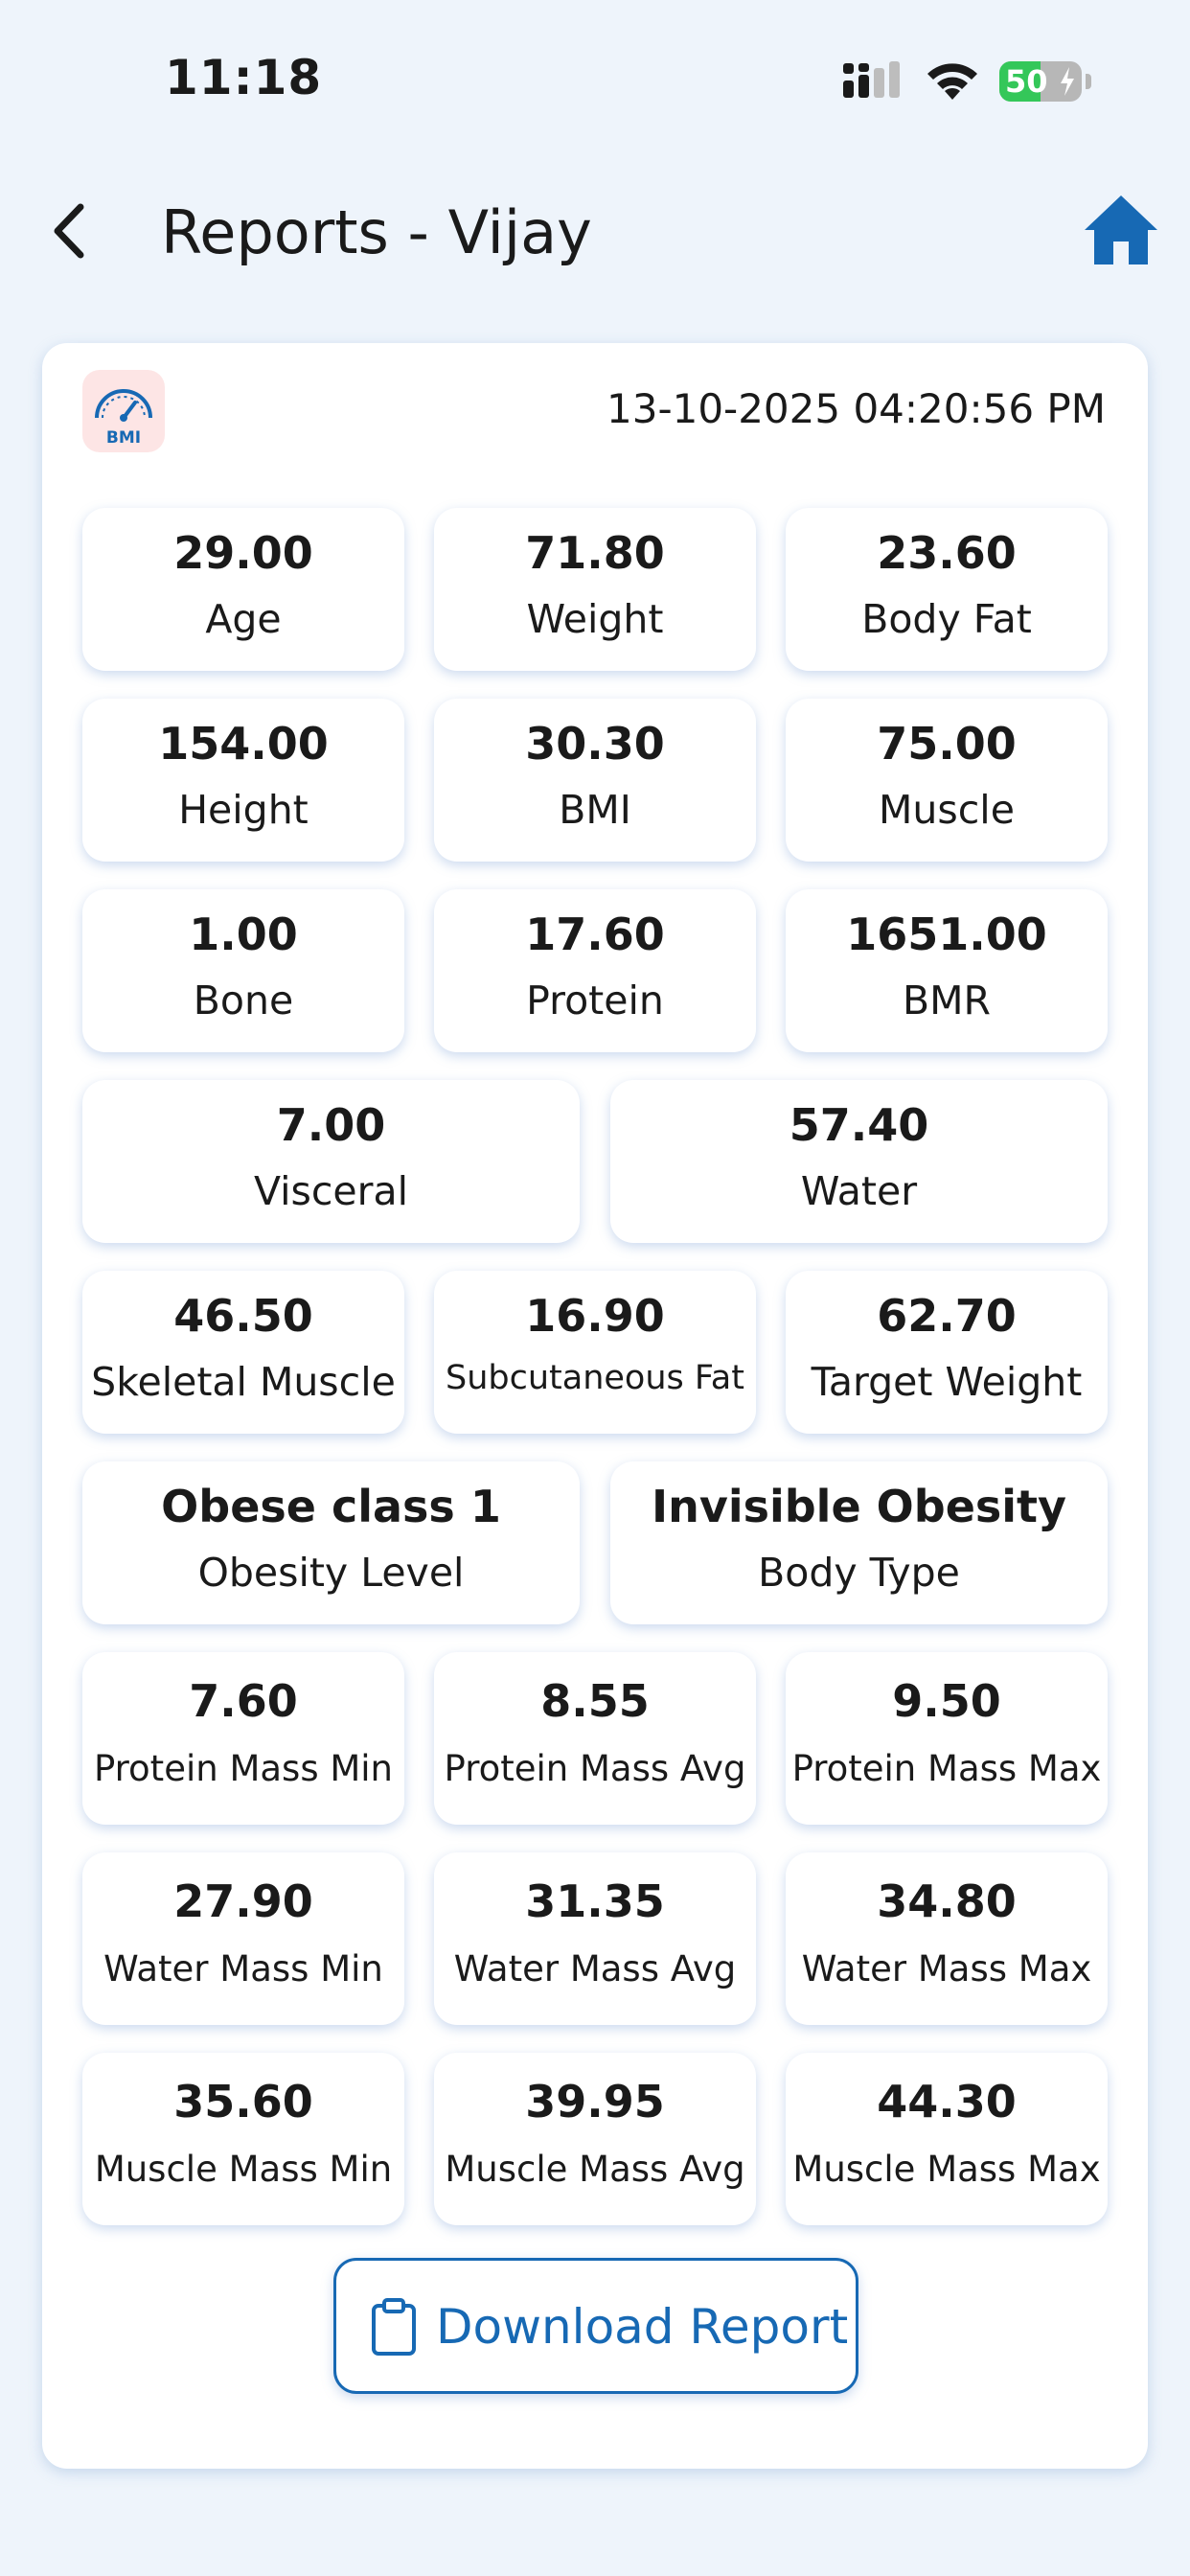 Image resolution: width=1190 pixels, height=2576 pixels. I want to click on metric-label: Protein Mass Min, so click(244, 1768).